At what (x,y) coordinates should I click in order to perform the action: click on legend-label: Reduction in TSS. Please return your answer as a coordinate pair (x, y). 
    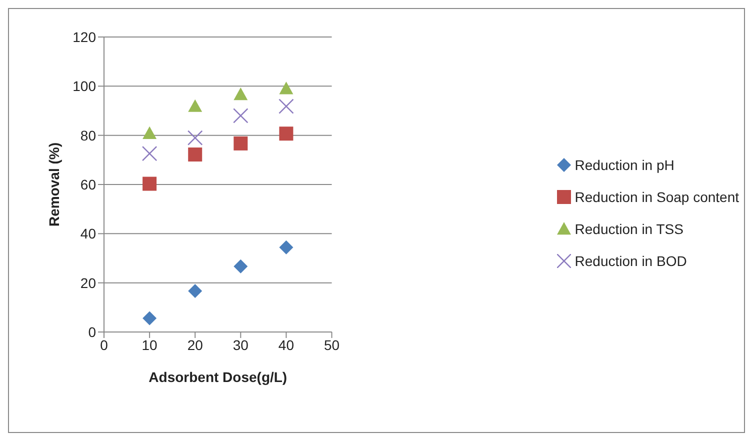
    Looking at the image, I should click on (629, 228).